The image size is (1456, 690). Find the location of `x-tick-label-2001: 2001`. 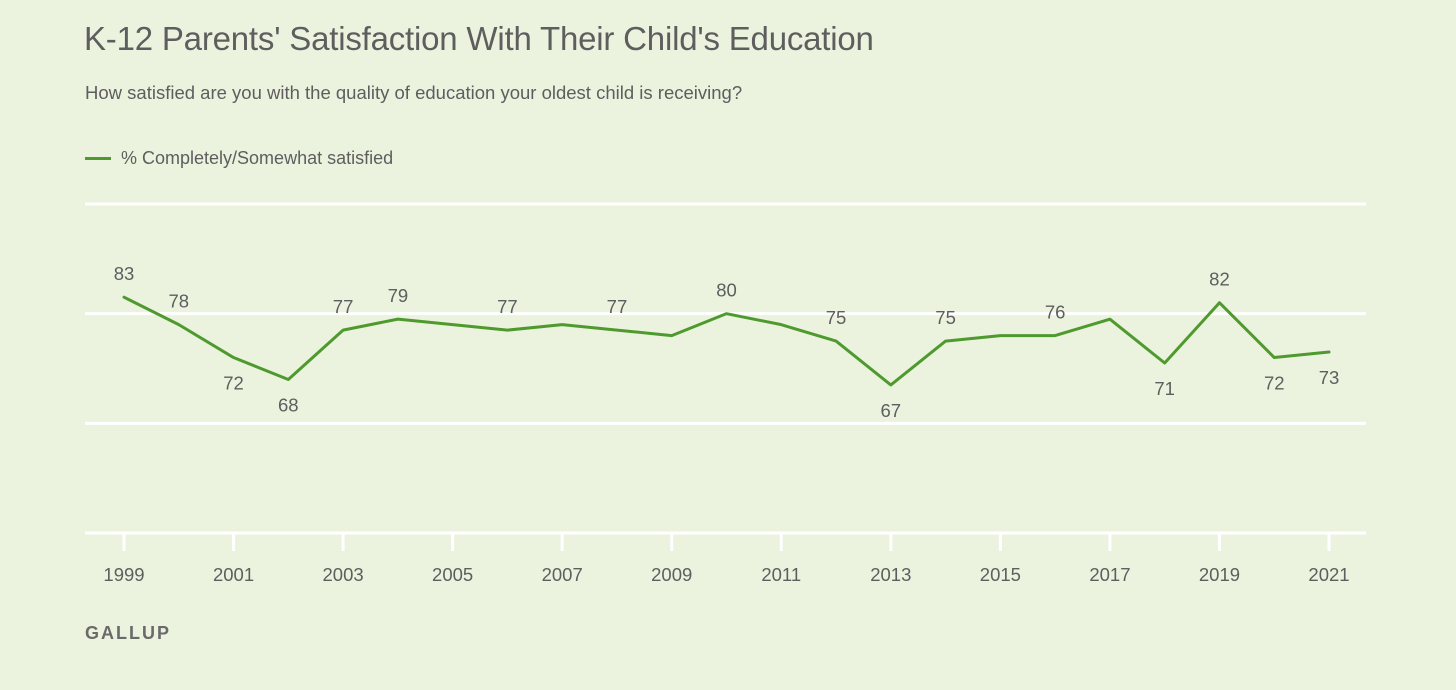

x-tick-label-2001: 2001 is located at coordinates (233, 574).